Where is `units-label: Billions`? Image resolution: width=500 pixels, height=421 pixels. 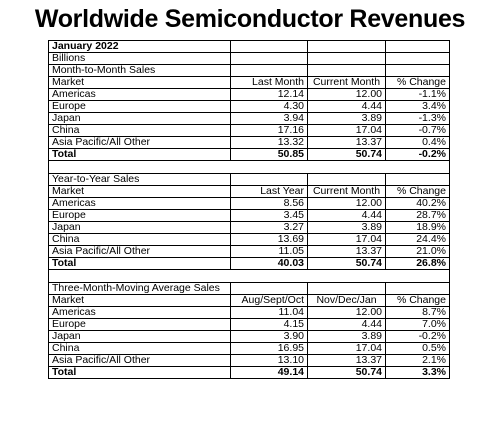 units-label: Billions is located at coordinates (139, 58).